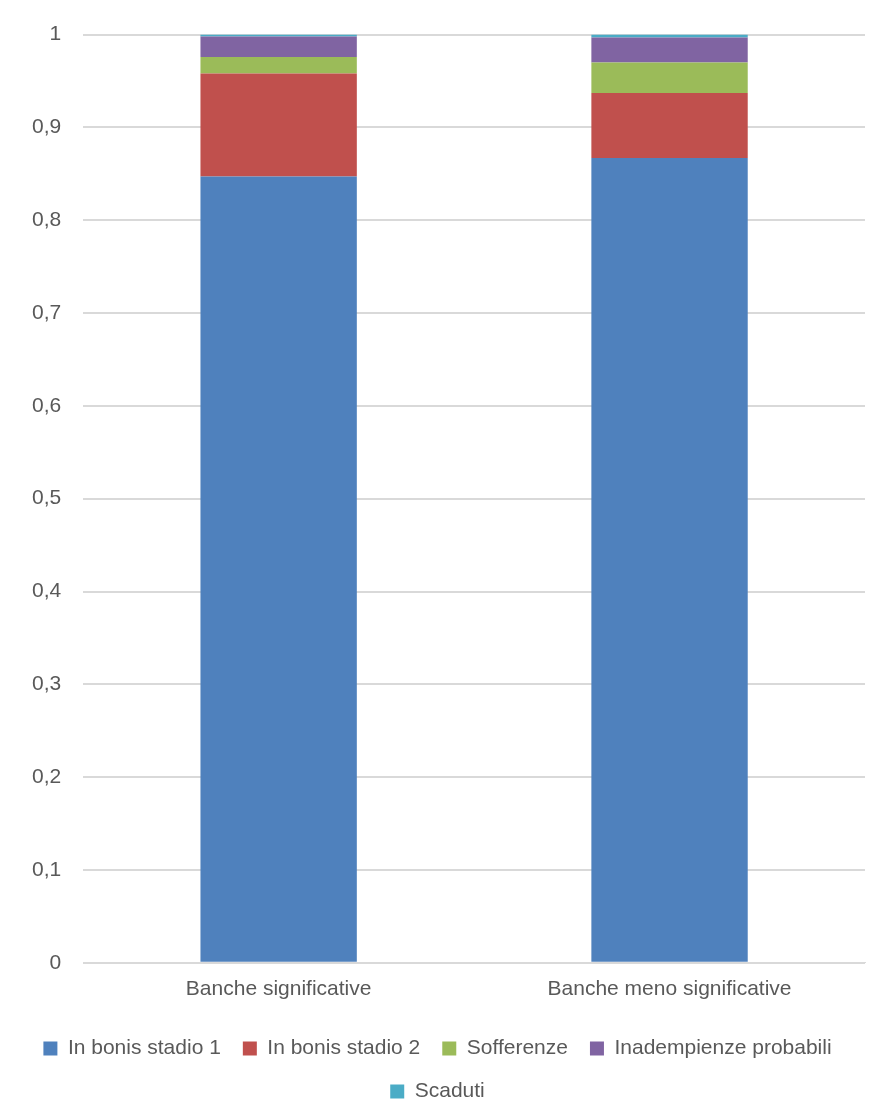 The image size is (873, 1112). I want to click on y-tick-label: 0,6, so click(46, 404).